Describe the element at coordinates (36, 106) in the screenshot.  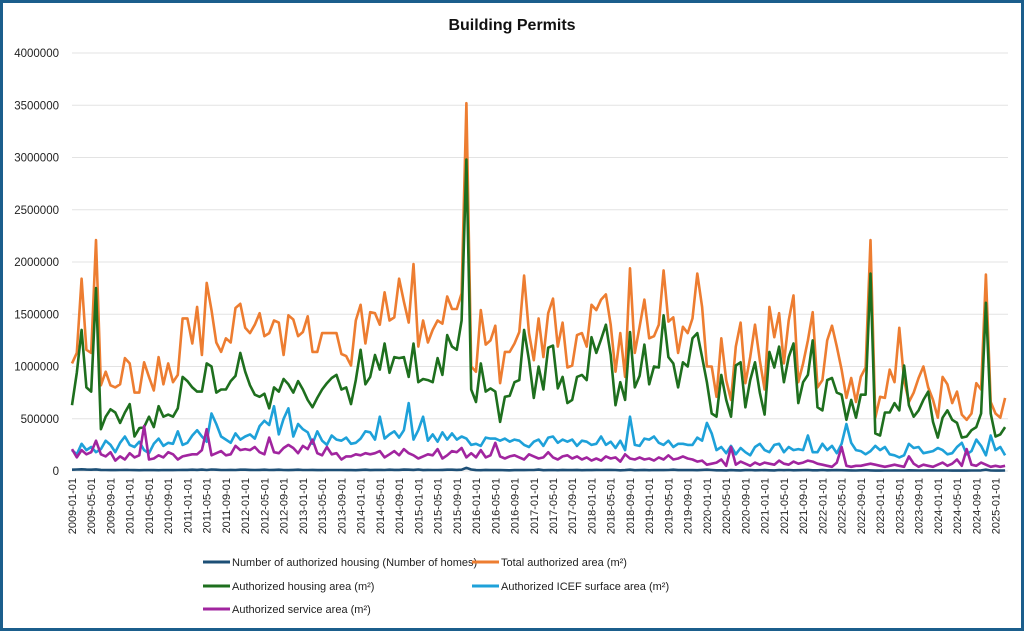
I see `y-tick-label: 3500000` at that location.